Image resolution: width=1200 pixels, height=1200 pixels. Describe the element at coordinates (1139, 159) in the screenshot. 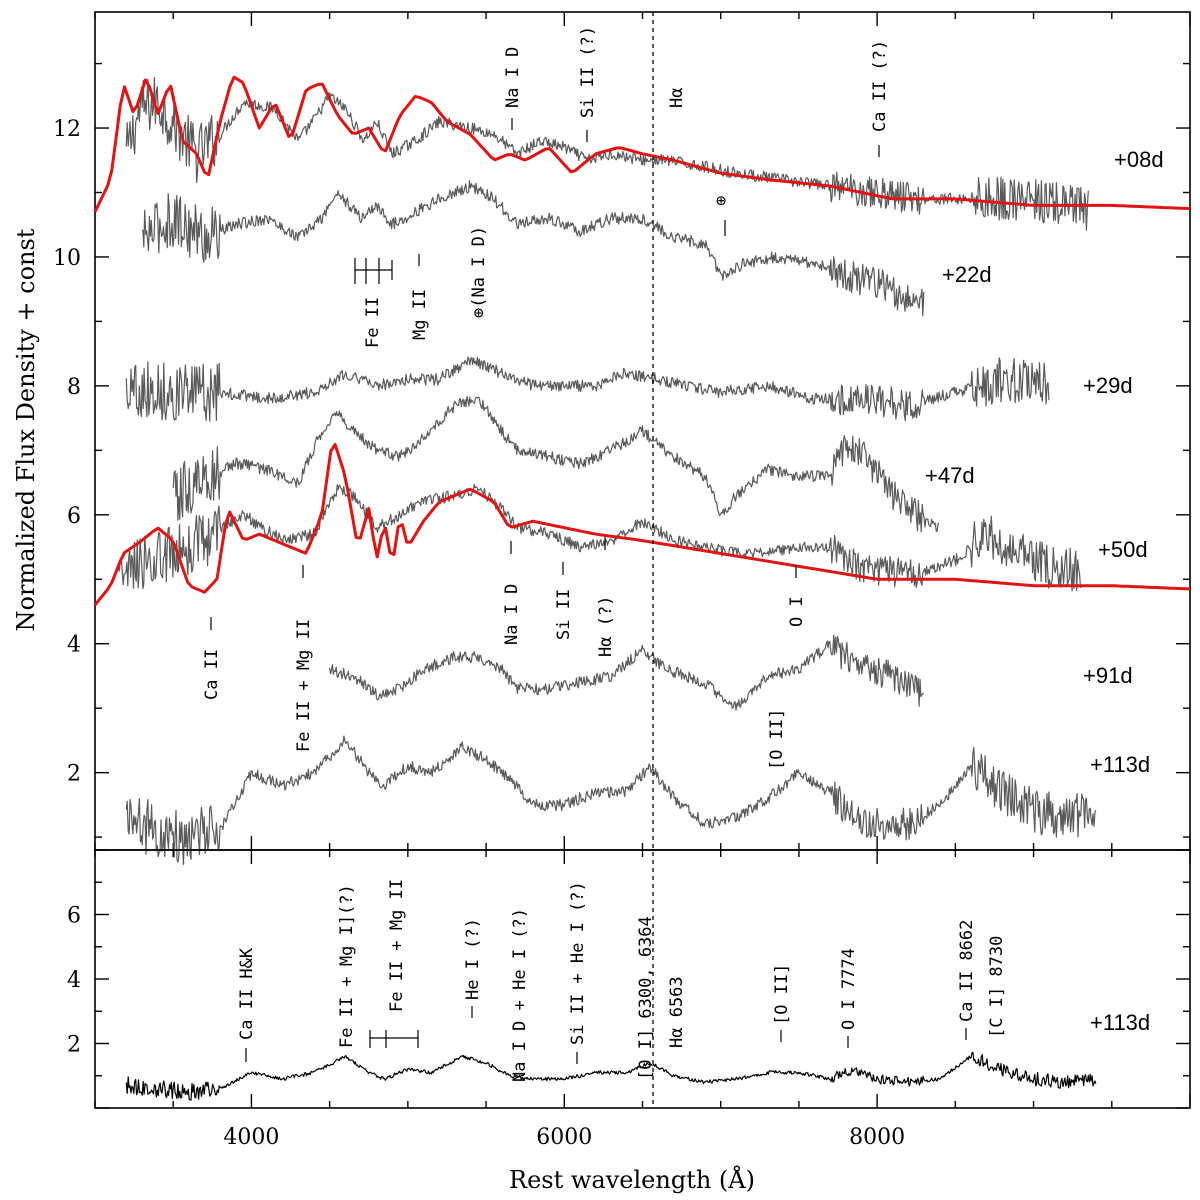

I see `epoch-label-08d: +08d` at that location.